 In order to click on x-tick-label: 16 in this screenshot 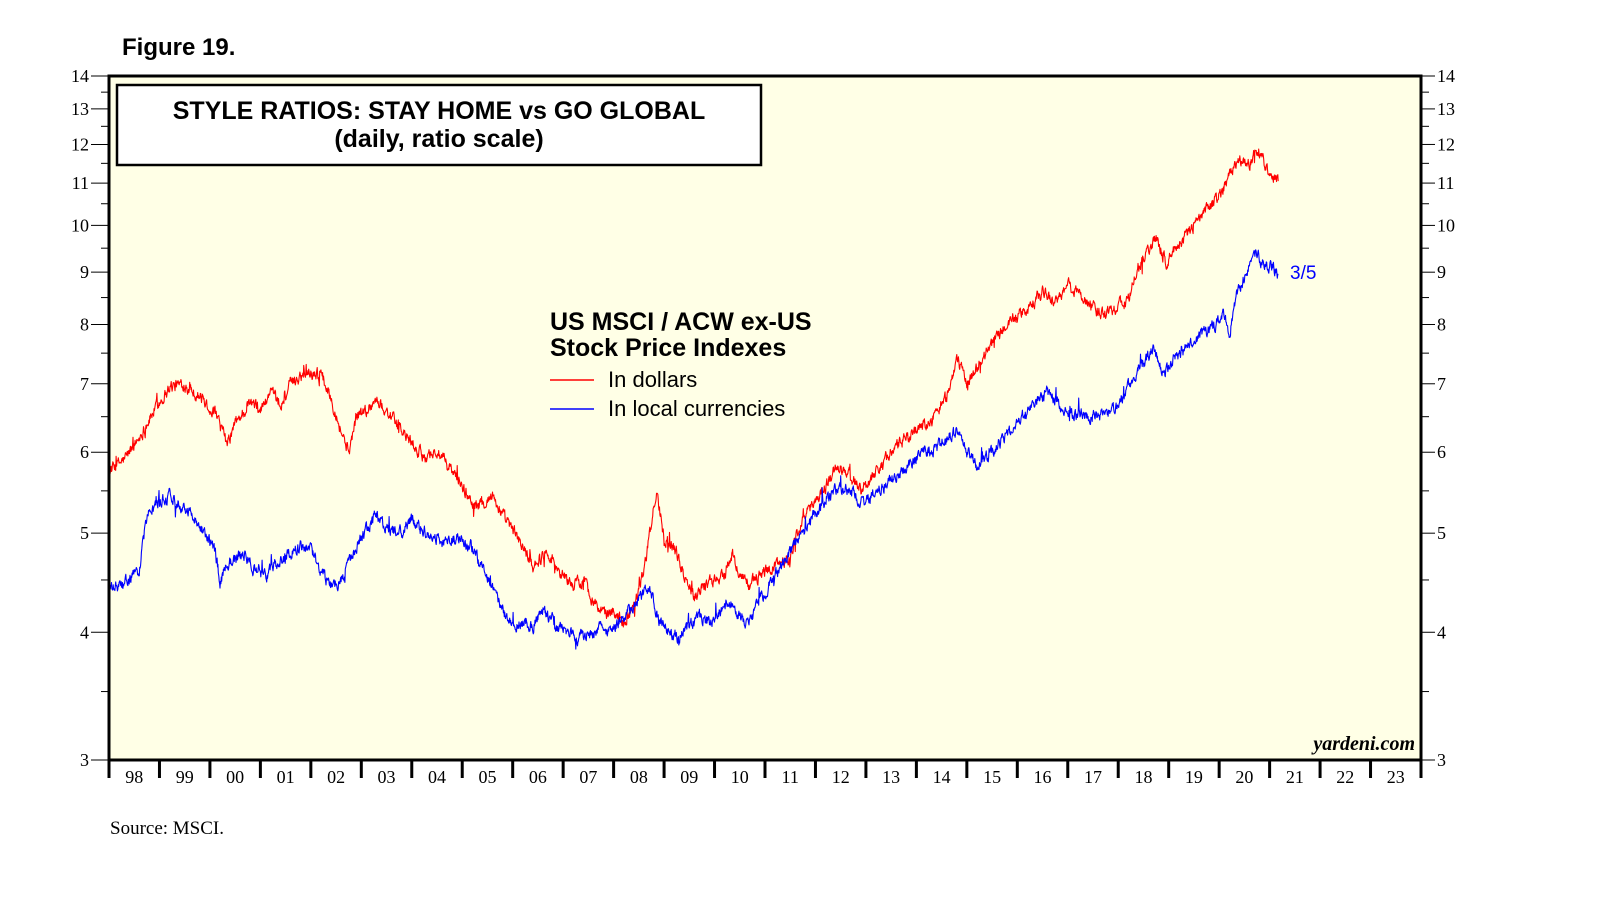, I will do `click(1043, 777)`.